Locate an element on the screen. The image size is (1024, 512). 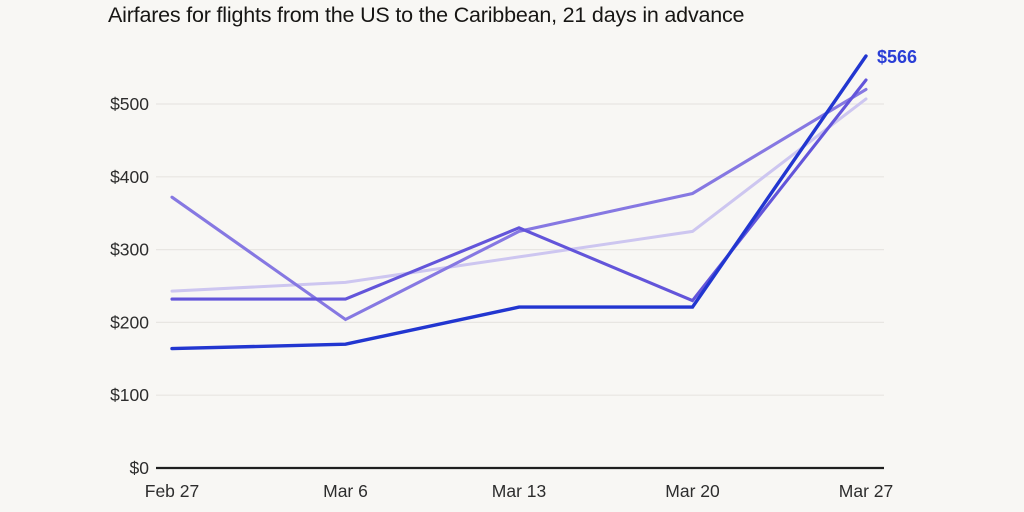
y-tick-label-$500: $500 is located at coordinates (129, 104).